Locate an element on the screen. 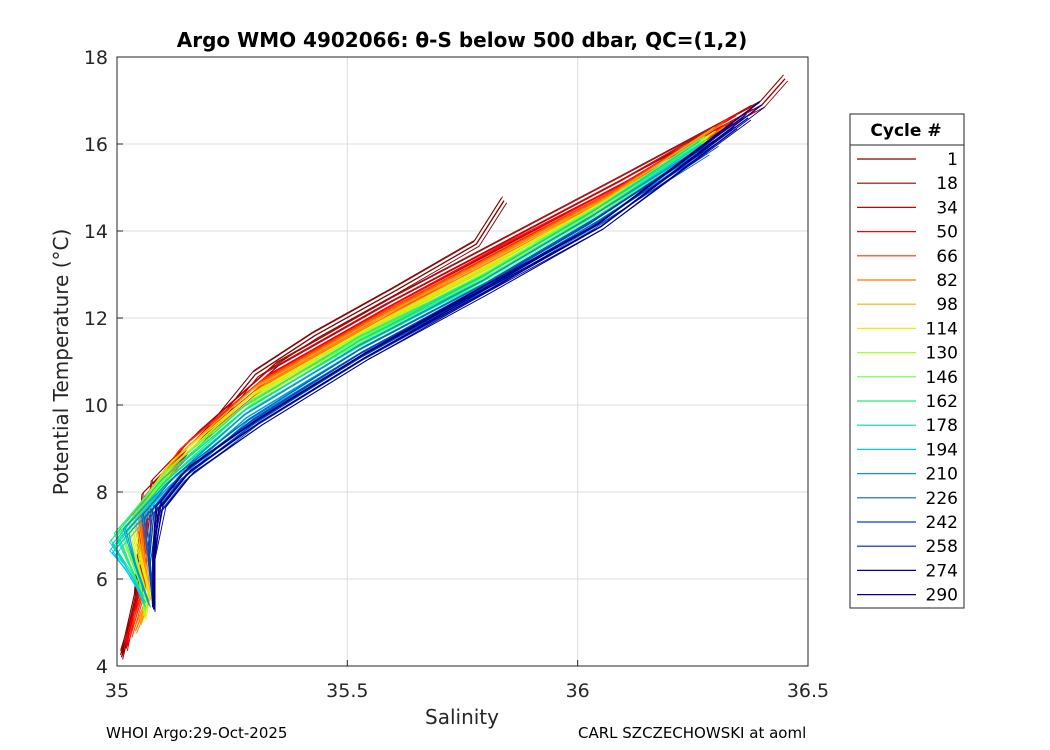  y-tick-label: 16 is located at coordinates (96, 145).